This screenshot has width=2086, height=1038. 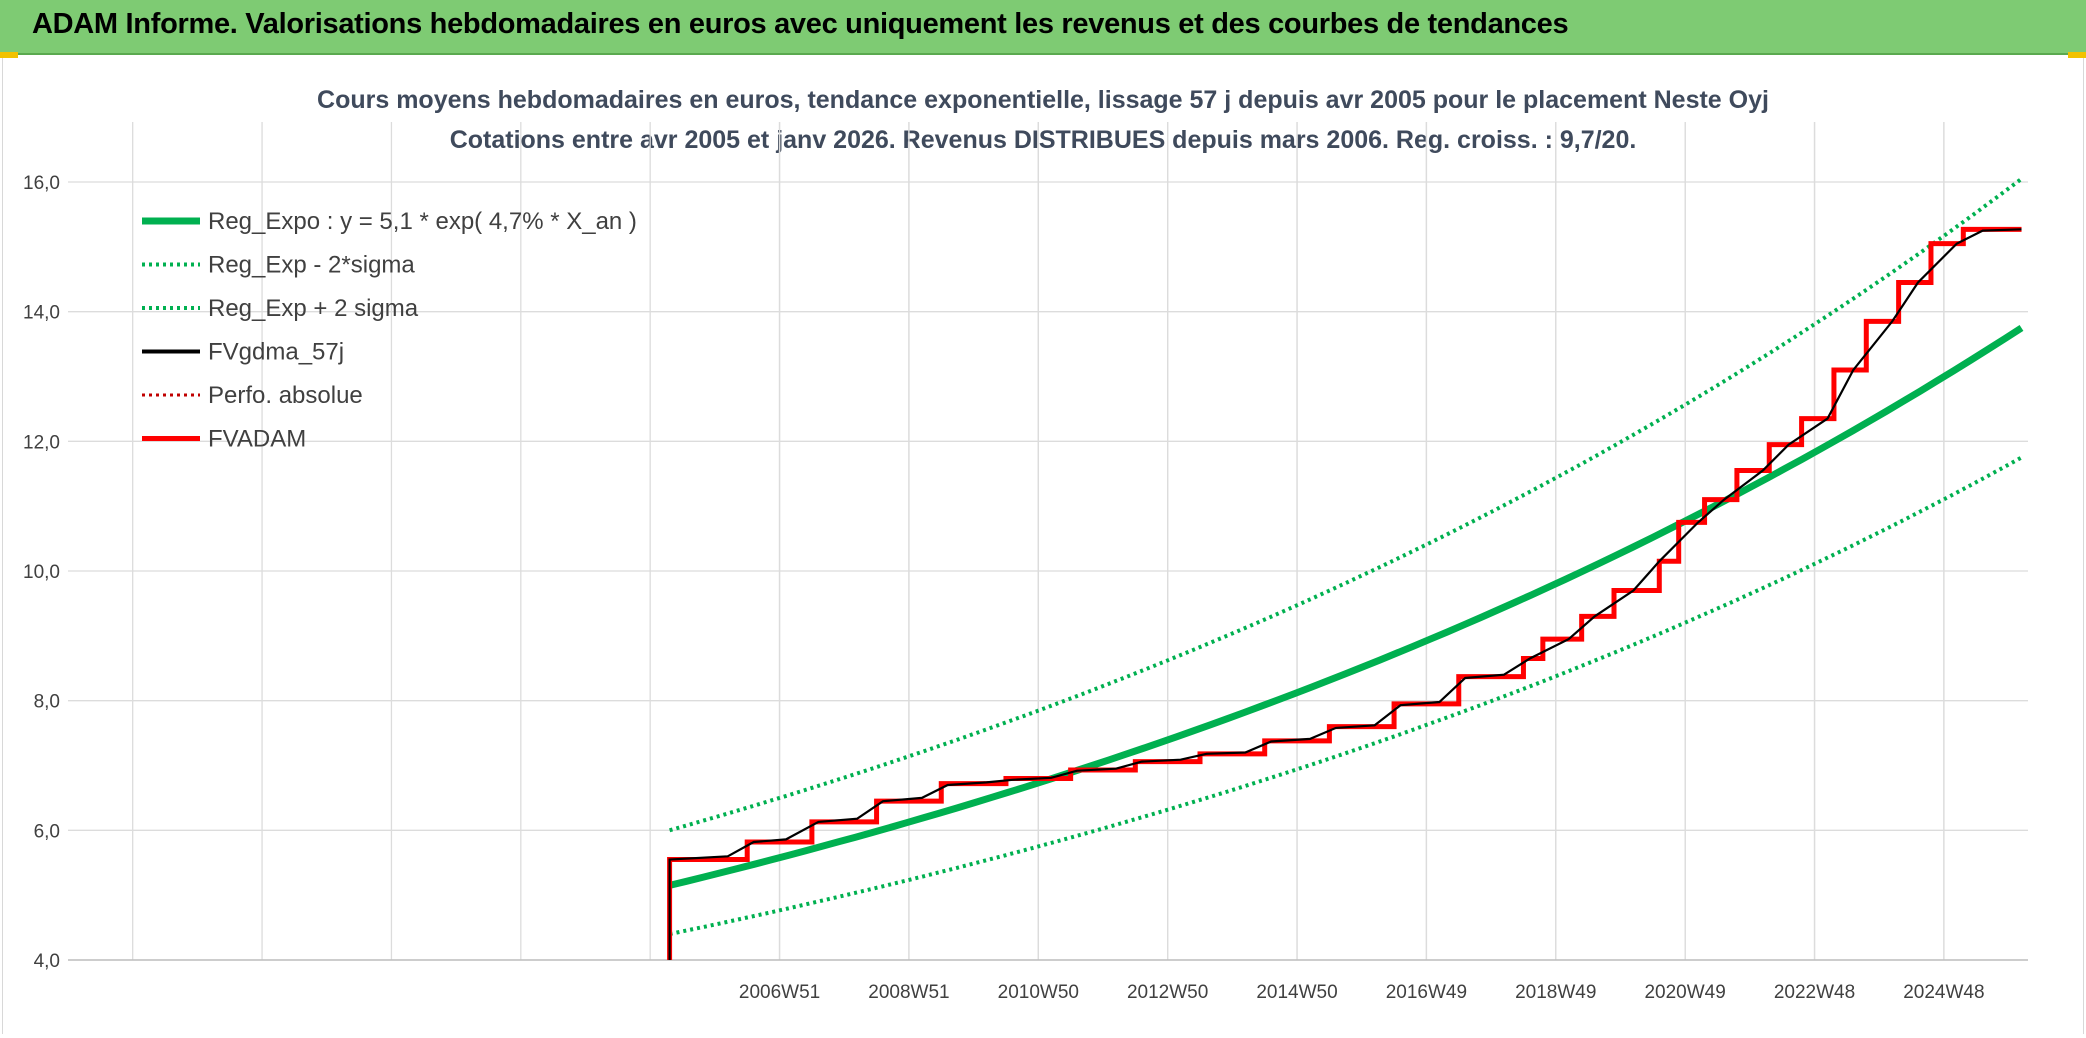 What do you see at coordinates (47, 961) in the screenshot?
I see `y-tick-label: 4,0` at bounding box center [47, 961].